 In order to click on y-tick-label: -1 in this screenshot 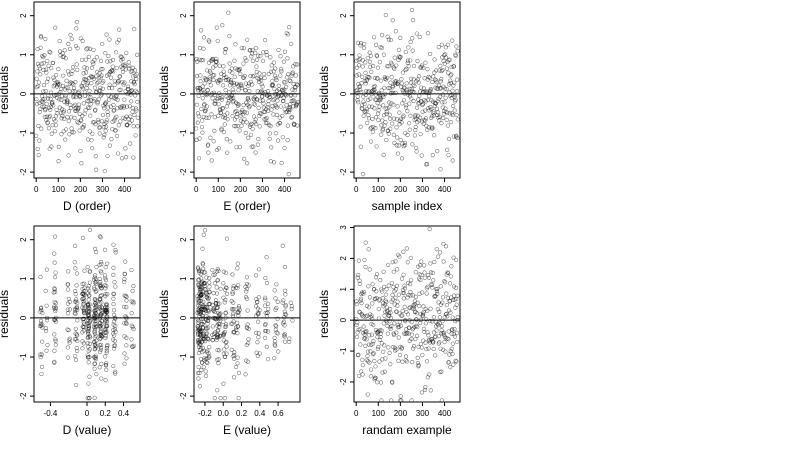, I will do `click(183, 357)`.